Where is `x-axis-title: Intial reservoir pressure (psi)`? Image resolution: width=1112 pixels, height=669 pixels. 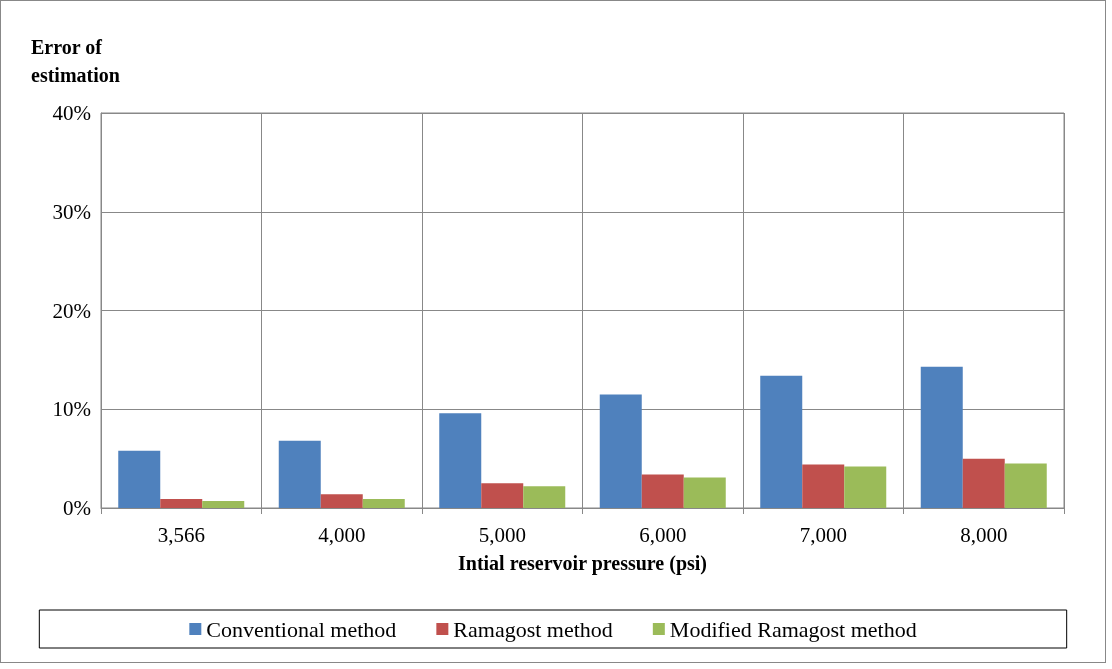 x-axis-title: Intial reservoir pressure (psi) is located at coordinates (582, 563).